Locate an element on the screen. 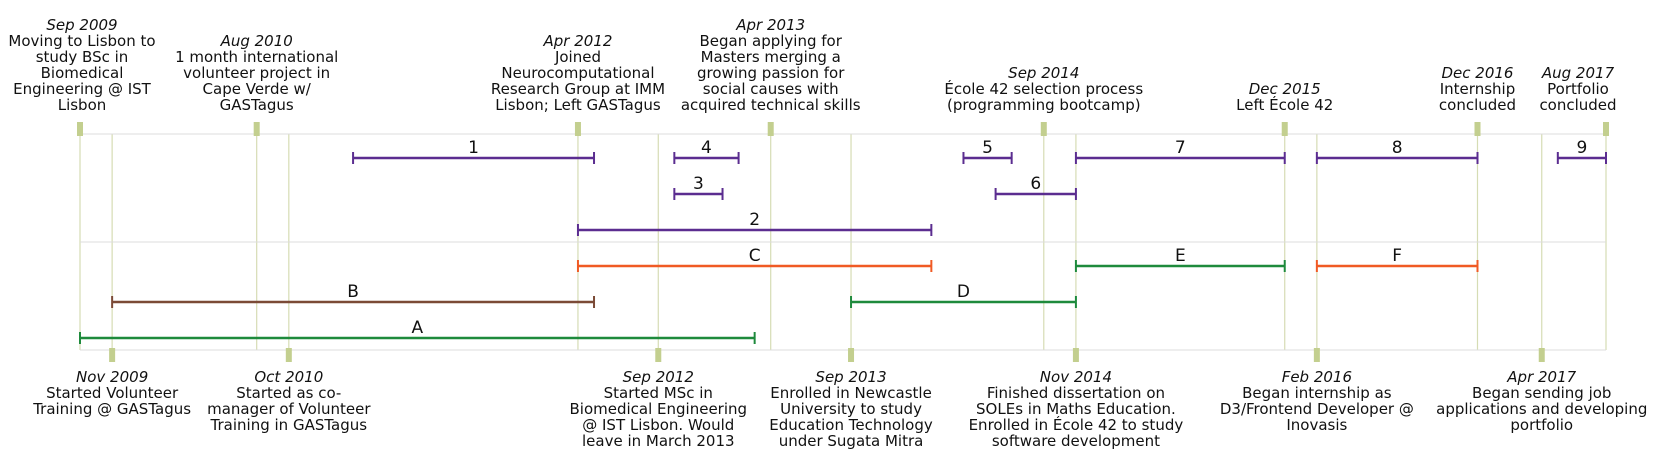 This screenshot has height=456, width=1656. event-text: acquired technical skills is located at coordinates (771, 105).